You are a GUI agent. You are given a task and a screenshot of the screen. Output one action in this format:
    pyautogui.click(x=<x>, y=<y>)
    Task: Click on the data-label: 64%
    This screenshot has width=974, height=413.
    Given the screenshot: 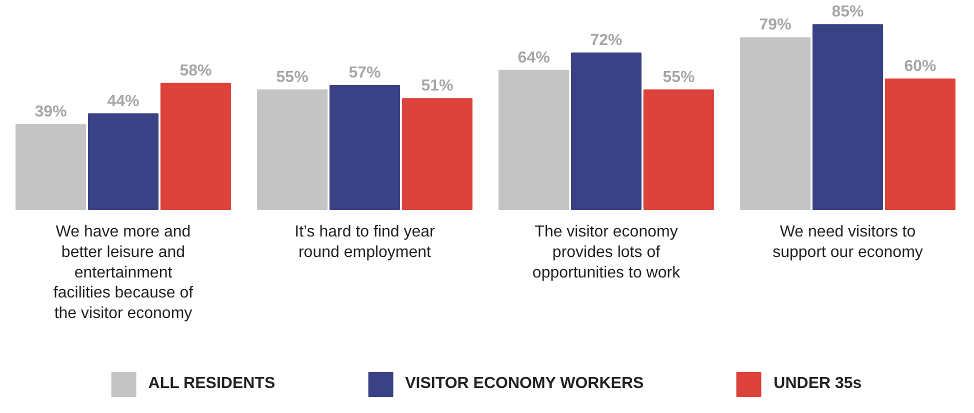 What is the action you would take?
    pyautogui.click(x=534, y=57)
    